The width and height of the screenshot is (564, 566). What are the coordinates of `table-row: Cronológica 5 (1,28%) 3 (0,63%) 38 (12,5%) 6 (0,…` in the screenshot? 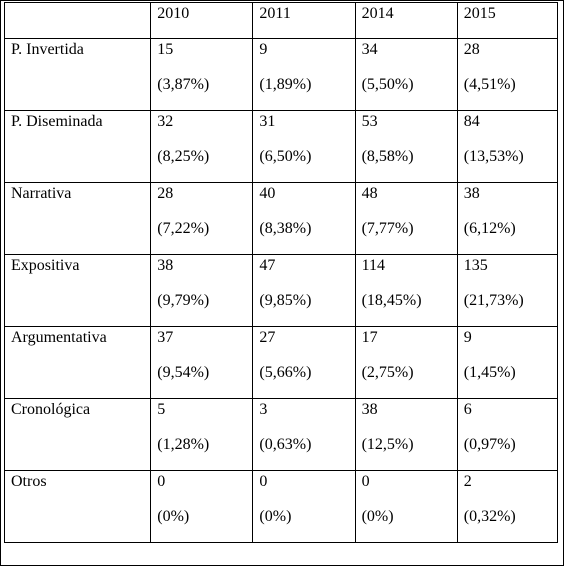 It's located at (281, 434).